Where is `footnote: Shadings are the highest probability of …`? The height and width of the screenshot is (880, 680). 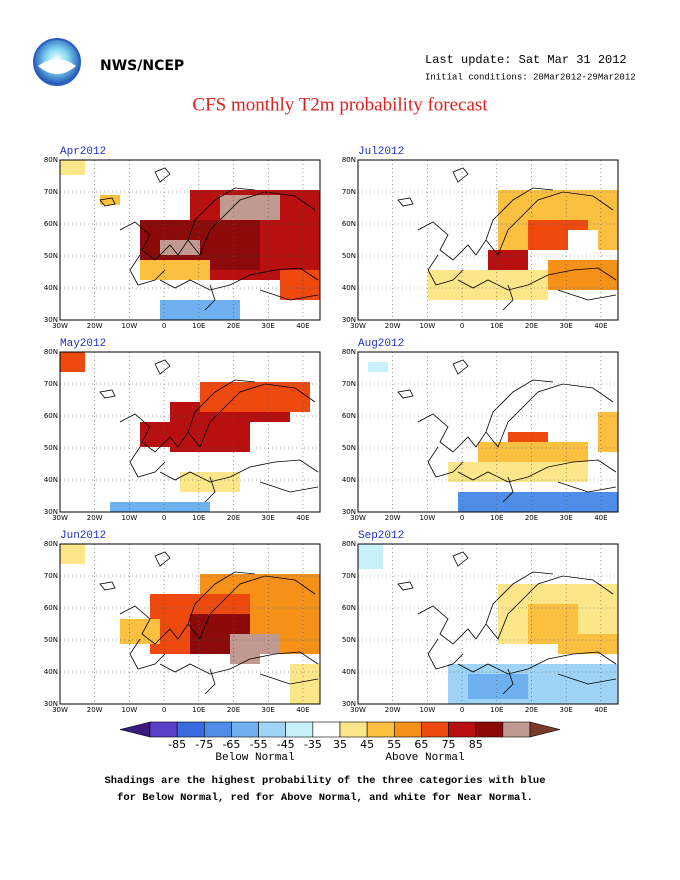
footnote: Shadings are the highest probability of … is located at coordinates (324, 781).